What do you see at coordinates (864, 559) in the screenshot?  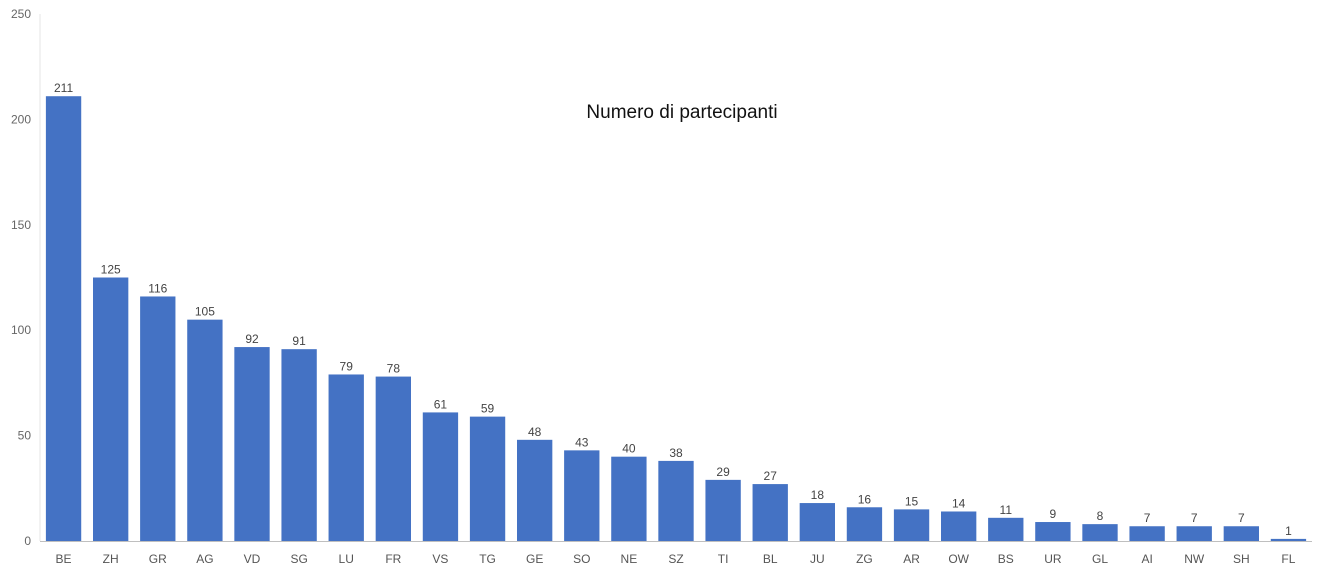 I see `category-label-zg: ZG` at bounding box center [864, 559].